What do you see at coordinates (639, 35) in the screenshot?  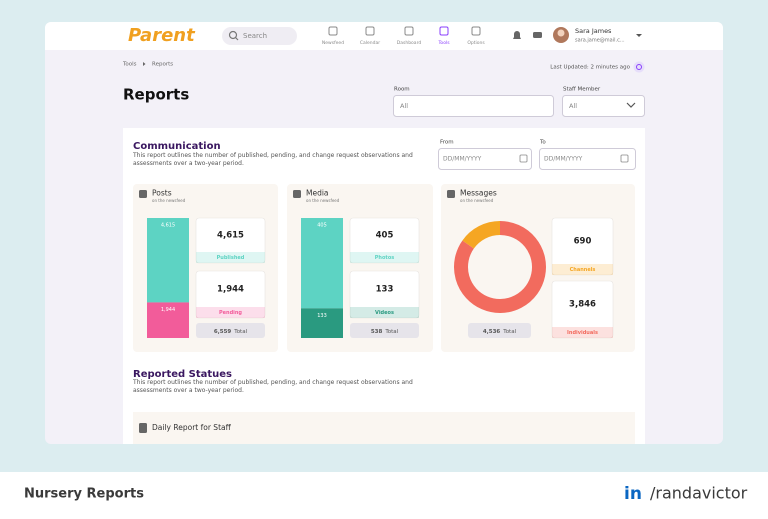 I see `user-menu-caret` at bounding box center [639, 35].